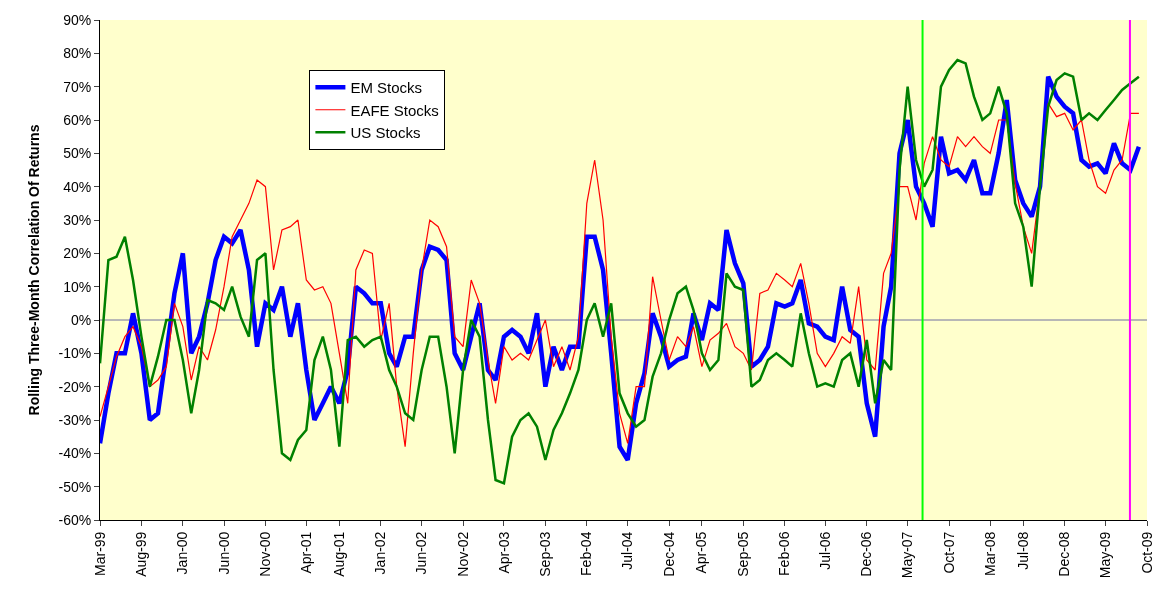 The image size is (1167, 605). I want to click on x-tick-label: Jun-00, so click(223, 553).